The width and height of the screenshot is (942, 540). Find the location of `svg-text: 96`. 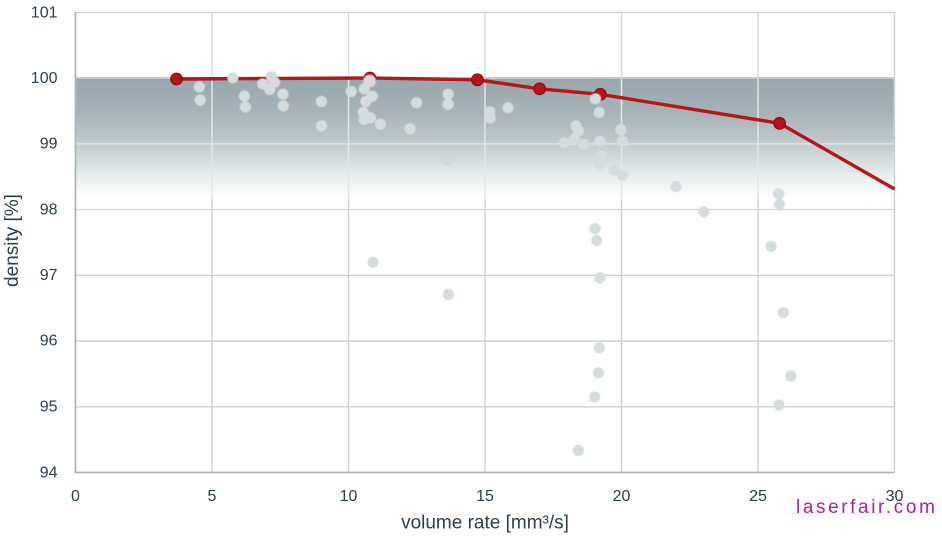

svg-text: 96 is located at coordinates (49, 341).